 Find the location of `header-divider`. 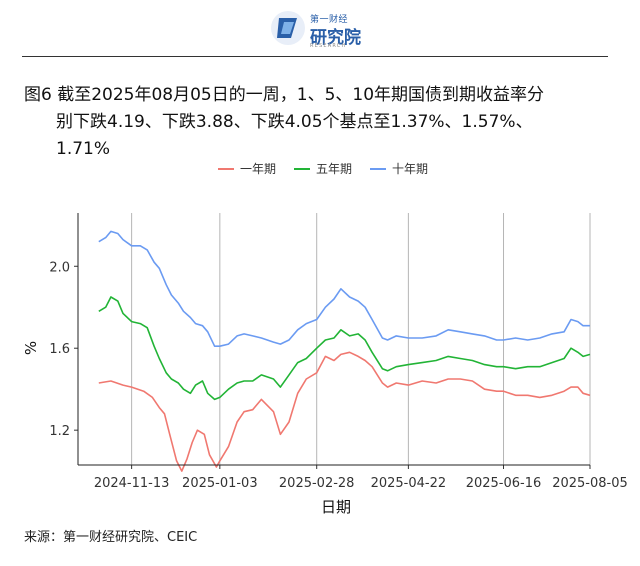

header-divider is located at coordinates (315, 56).